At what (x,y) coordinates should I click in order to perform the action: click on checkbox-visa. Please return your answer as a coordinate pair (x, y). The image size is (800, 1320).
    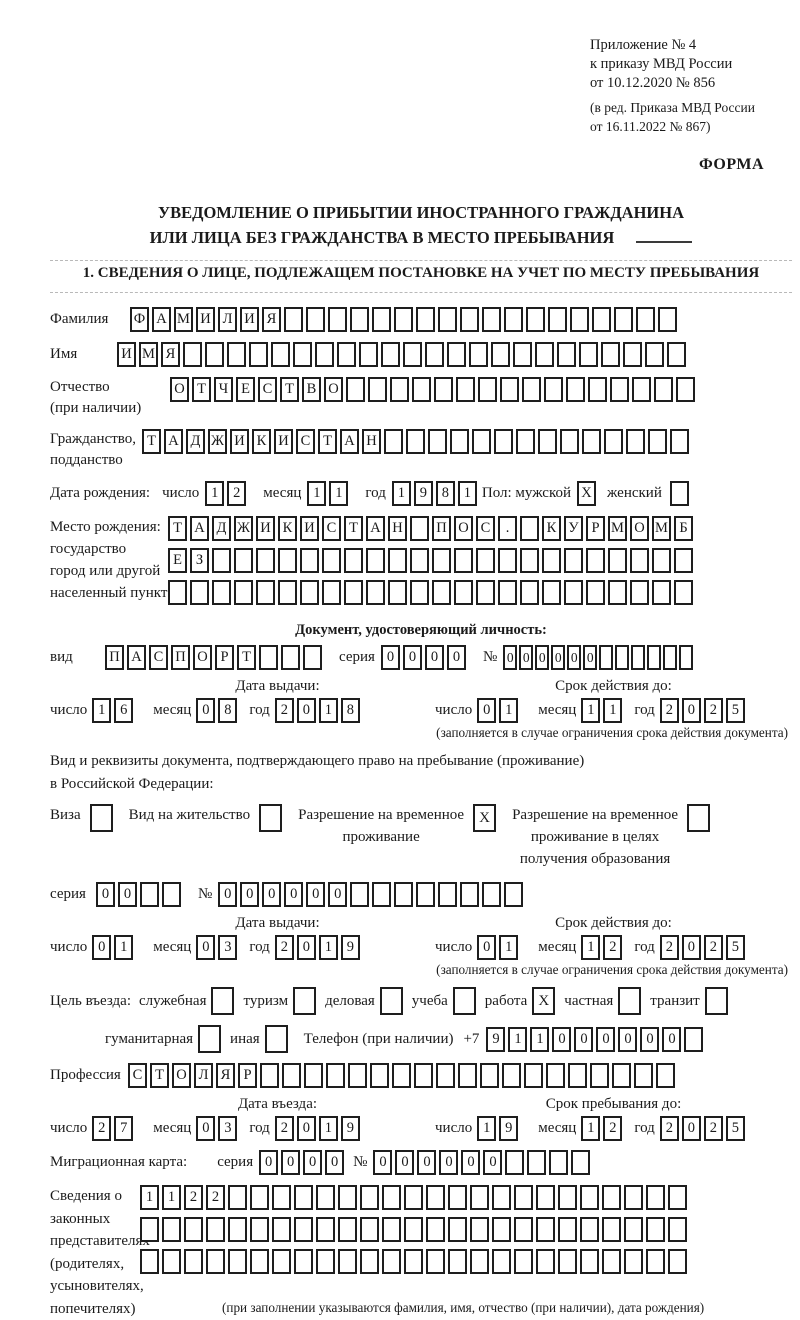
    Looking at the image, I should click on (101, 818).